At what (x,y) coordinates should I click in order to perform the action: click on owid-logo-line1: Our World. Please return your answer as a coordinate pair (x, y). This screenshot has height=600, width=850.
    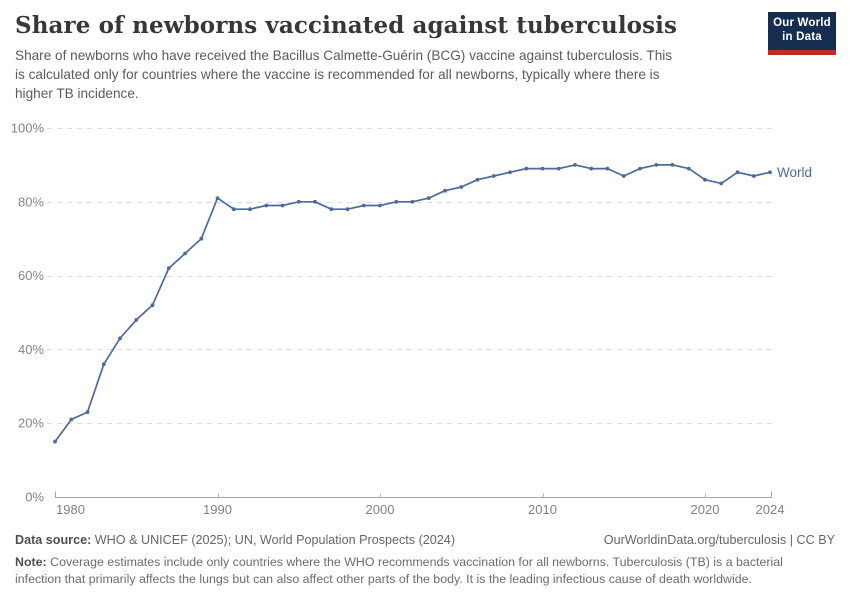
    Looking at the image, I should click on (802, 23).